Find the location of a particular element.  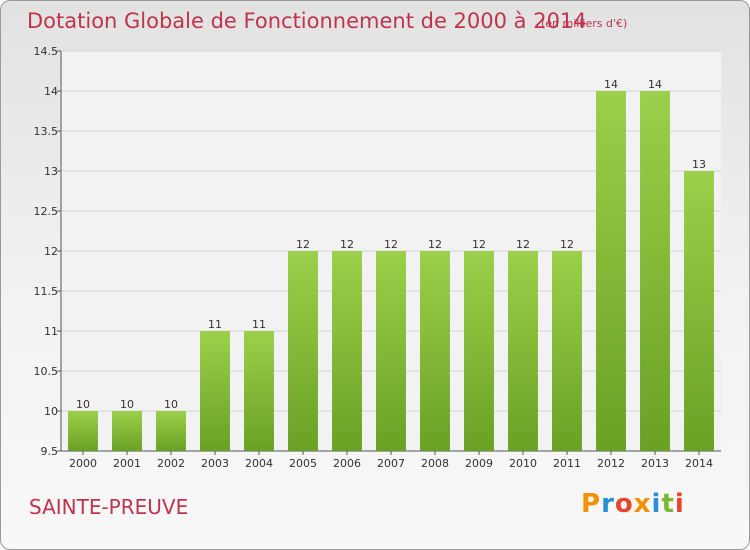

bar-2004 is located at coordinates (259, 391).